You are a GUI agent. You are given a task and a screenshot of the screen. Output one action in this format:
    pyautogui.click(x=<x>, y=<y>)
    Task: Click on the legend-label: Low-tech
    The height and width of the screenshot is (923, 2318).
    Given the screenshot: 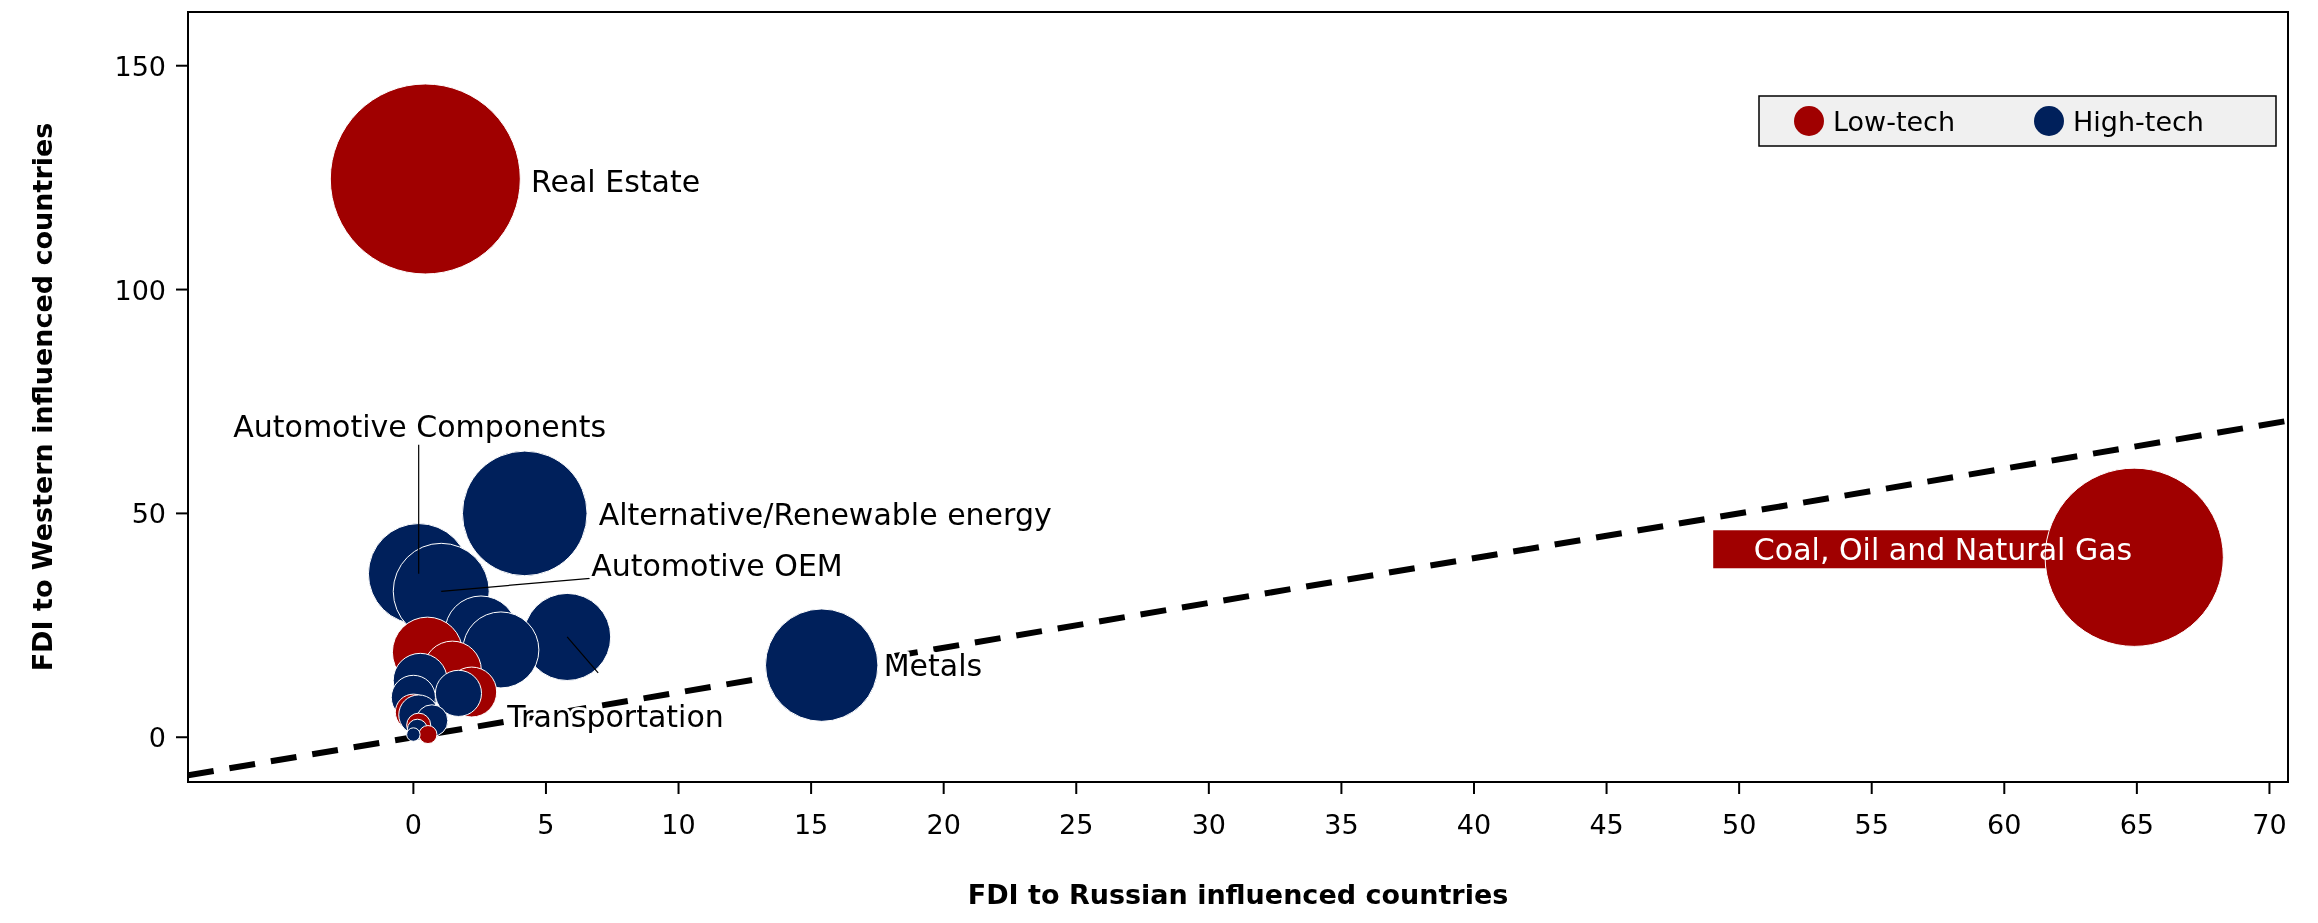 What is the action you would take?
    pyautogui.click(x=1894, y=121)
    